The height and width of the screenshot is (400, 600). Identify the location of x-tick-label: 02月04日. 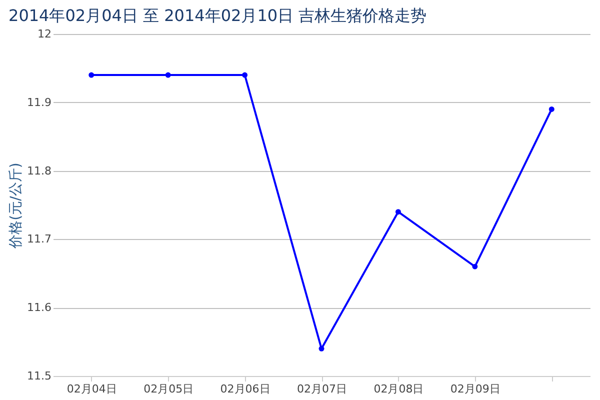
(91, 389).